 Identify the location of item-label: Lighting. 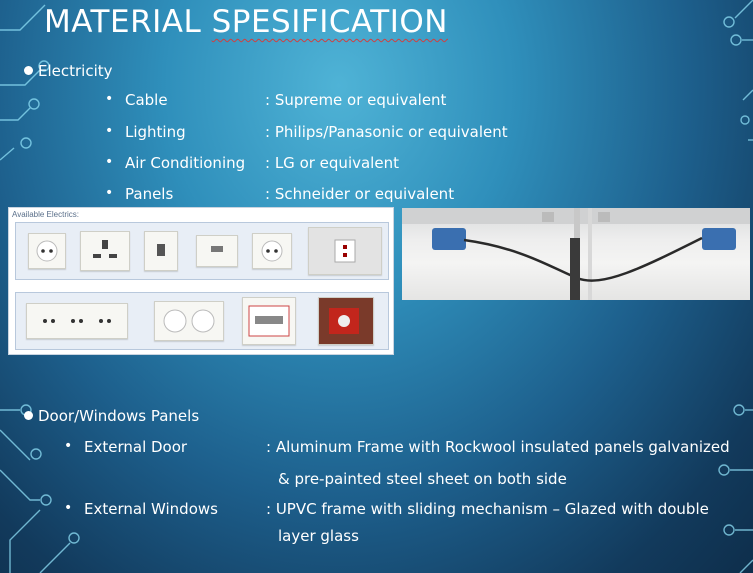
(155, 132).